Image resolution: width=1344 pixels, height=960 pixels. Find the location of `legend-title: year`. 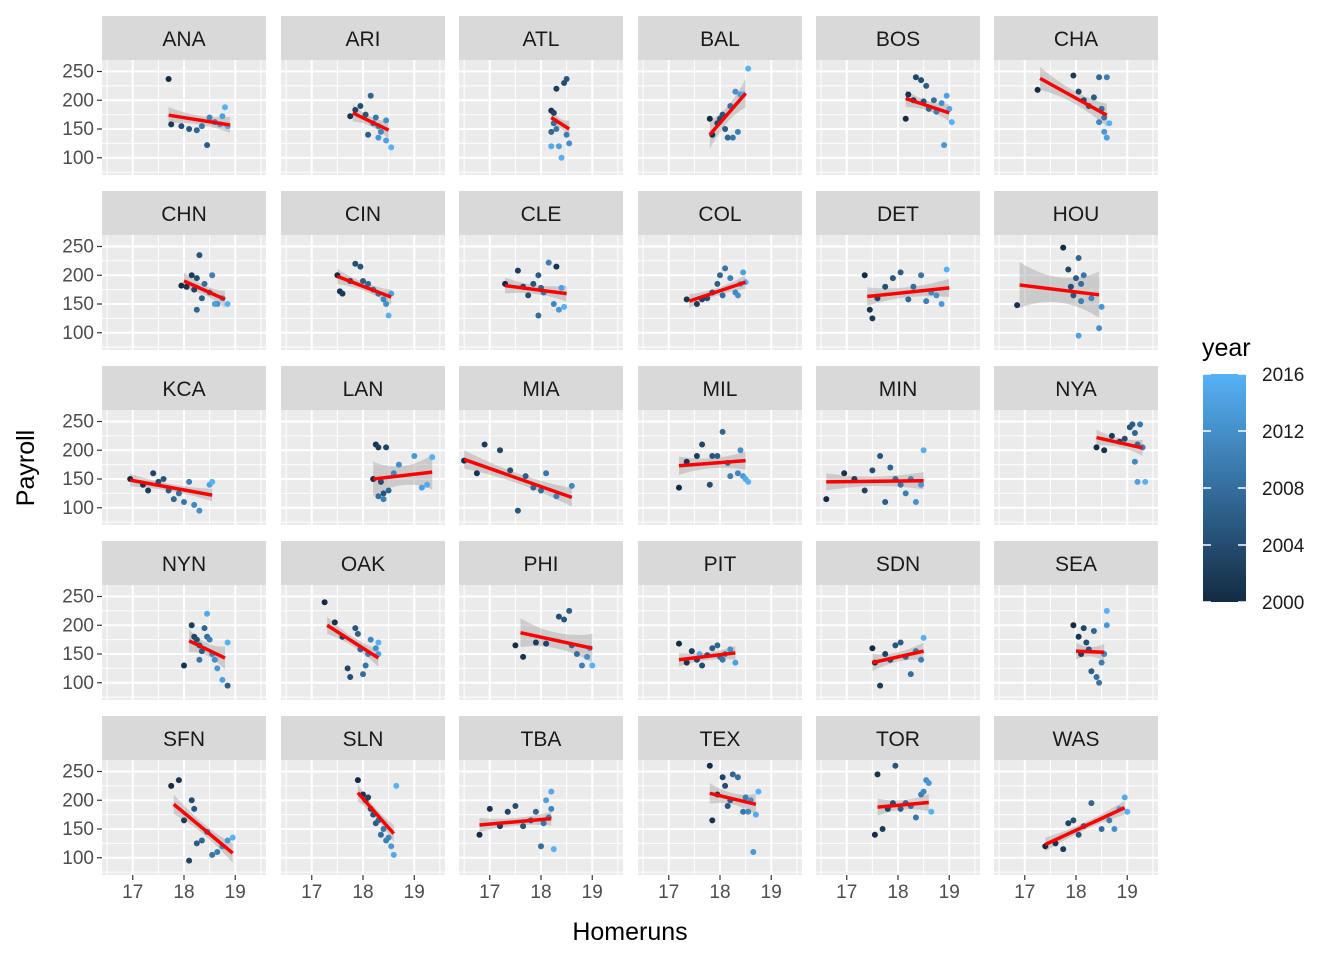

legend-title: year is located at coordinates (1226, 348).